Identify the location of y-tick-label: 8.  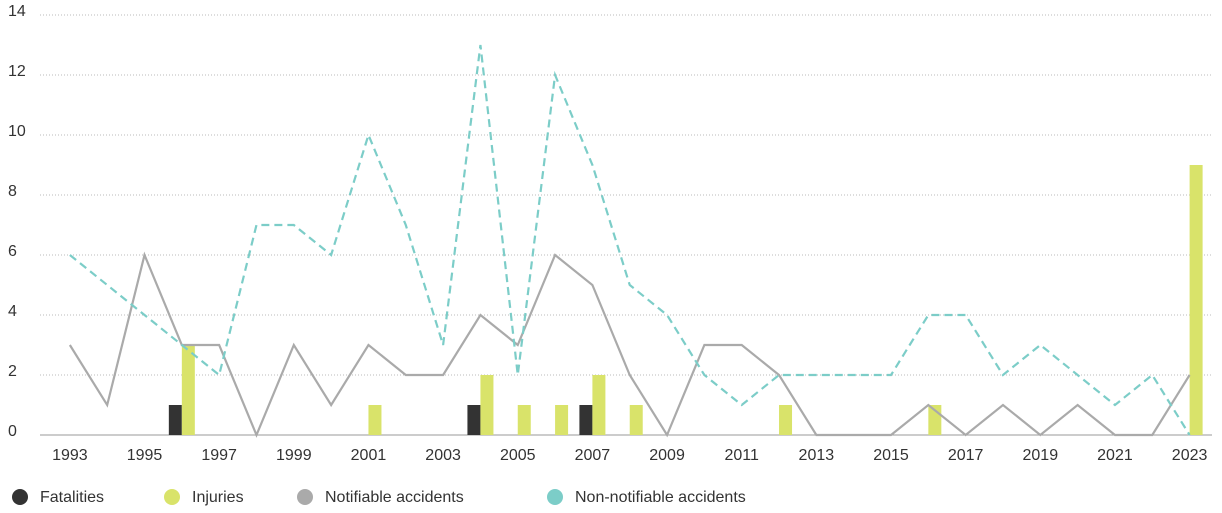
(12, 191).